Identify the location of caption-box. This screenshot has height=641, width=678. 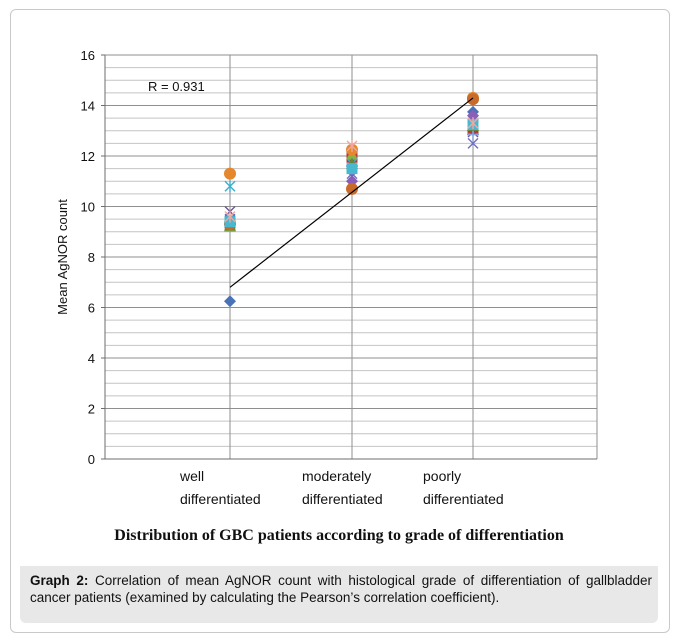
(339, 594).